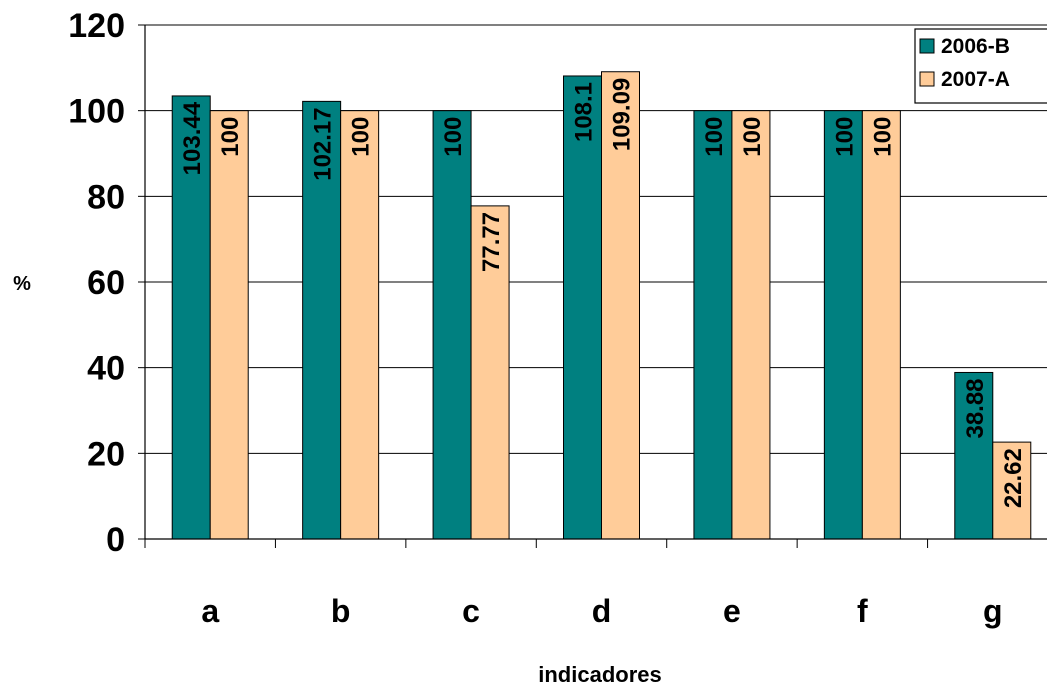 The height and width of the screenshot is (689, 1047). I want to click on bar-2006-B-c, so click(452, 325).